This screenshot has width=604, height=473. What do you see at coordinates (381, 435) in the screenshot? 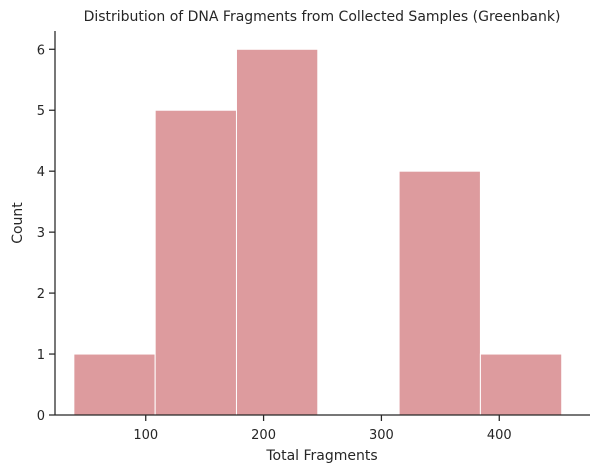
I see `x-tick-label: 300` at bounding box center [381, 435].